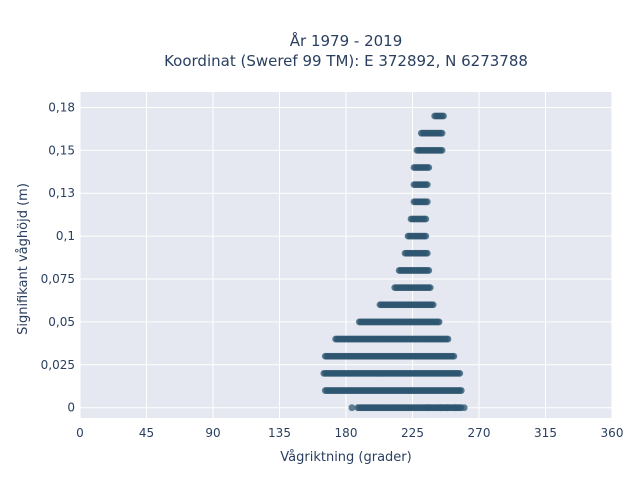 This screenshot has height=480, width=640. What do you see at coordinates (146, 433) in the screenshot?
I see `x-tick-label: 45` at bounding box center [146, 433].